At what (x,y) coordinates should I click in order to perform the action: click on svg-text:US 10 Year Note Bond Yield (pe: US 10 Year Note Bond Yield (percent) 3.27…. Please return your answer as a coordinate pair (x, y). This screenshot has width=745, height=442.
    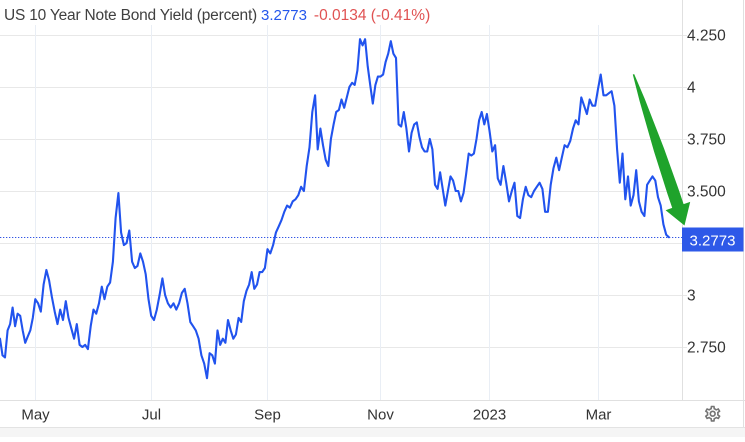
    Looking at the image, I should click on (217, 15).